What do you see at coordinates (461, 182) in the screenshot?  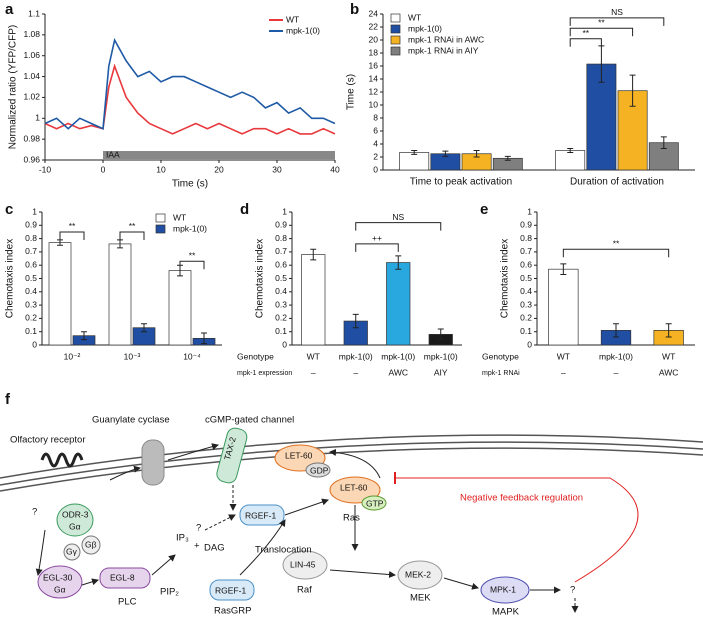 I see `x-tick-label: Time to peak activation` at bounding box center [461, 182].